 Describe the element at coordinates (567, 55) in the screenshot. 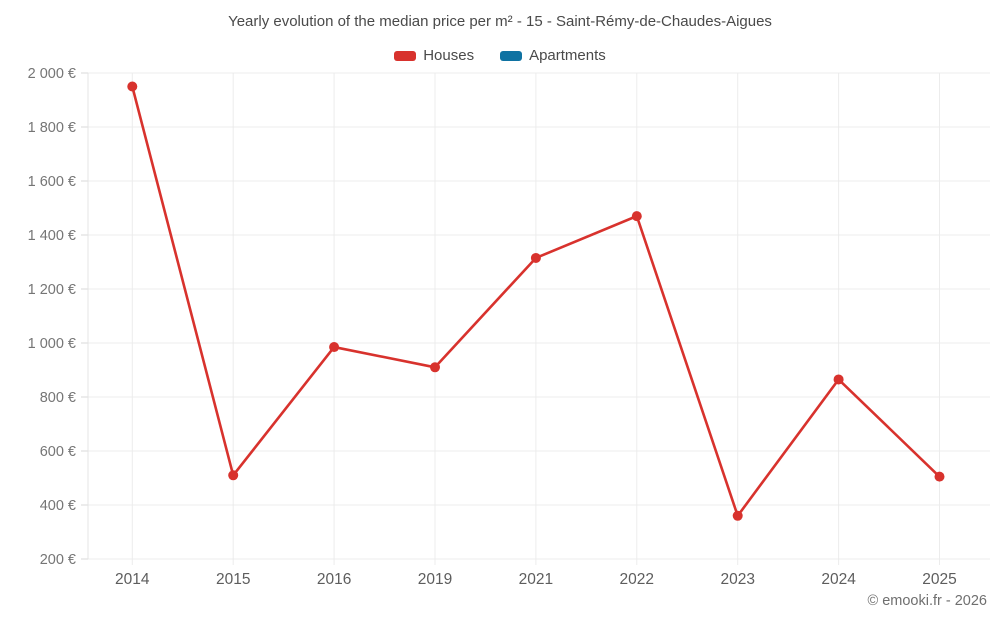

I see `legend-label-apartments: Apartments` at that location.